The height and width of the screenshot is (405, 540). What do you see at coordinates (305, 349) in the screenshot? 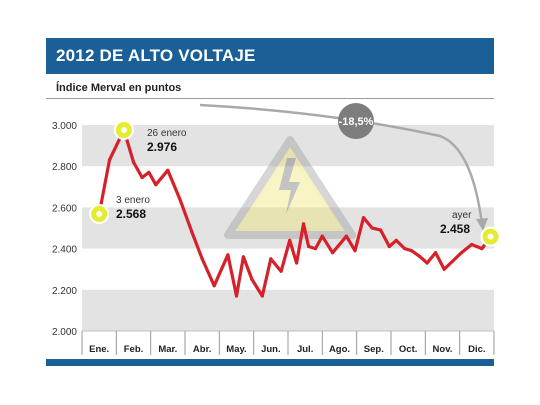
I see `x-tick-label: Jul.` at bounding box center [305, 349].